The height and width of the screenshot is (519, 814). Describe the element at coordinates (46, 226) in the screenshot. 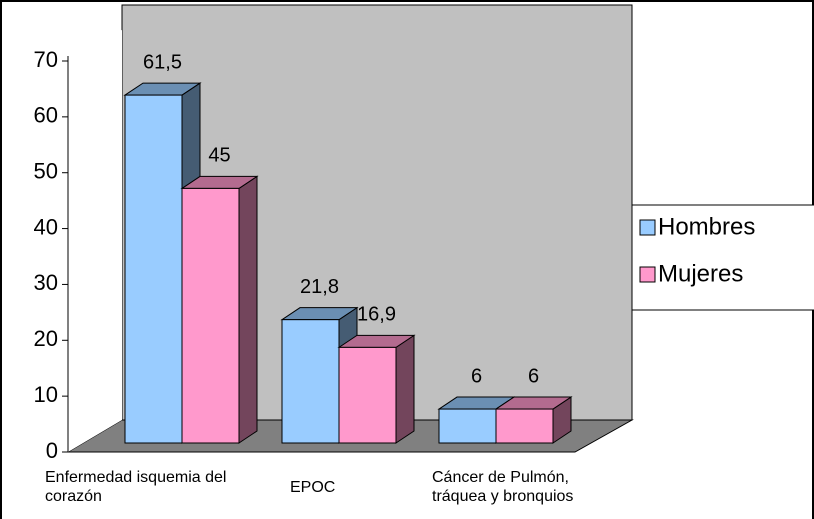

I see `y-tick-label: 40` at that location.